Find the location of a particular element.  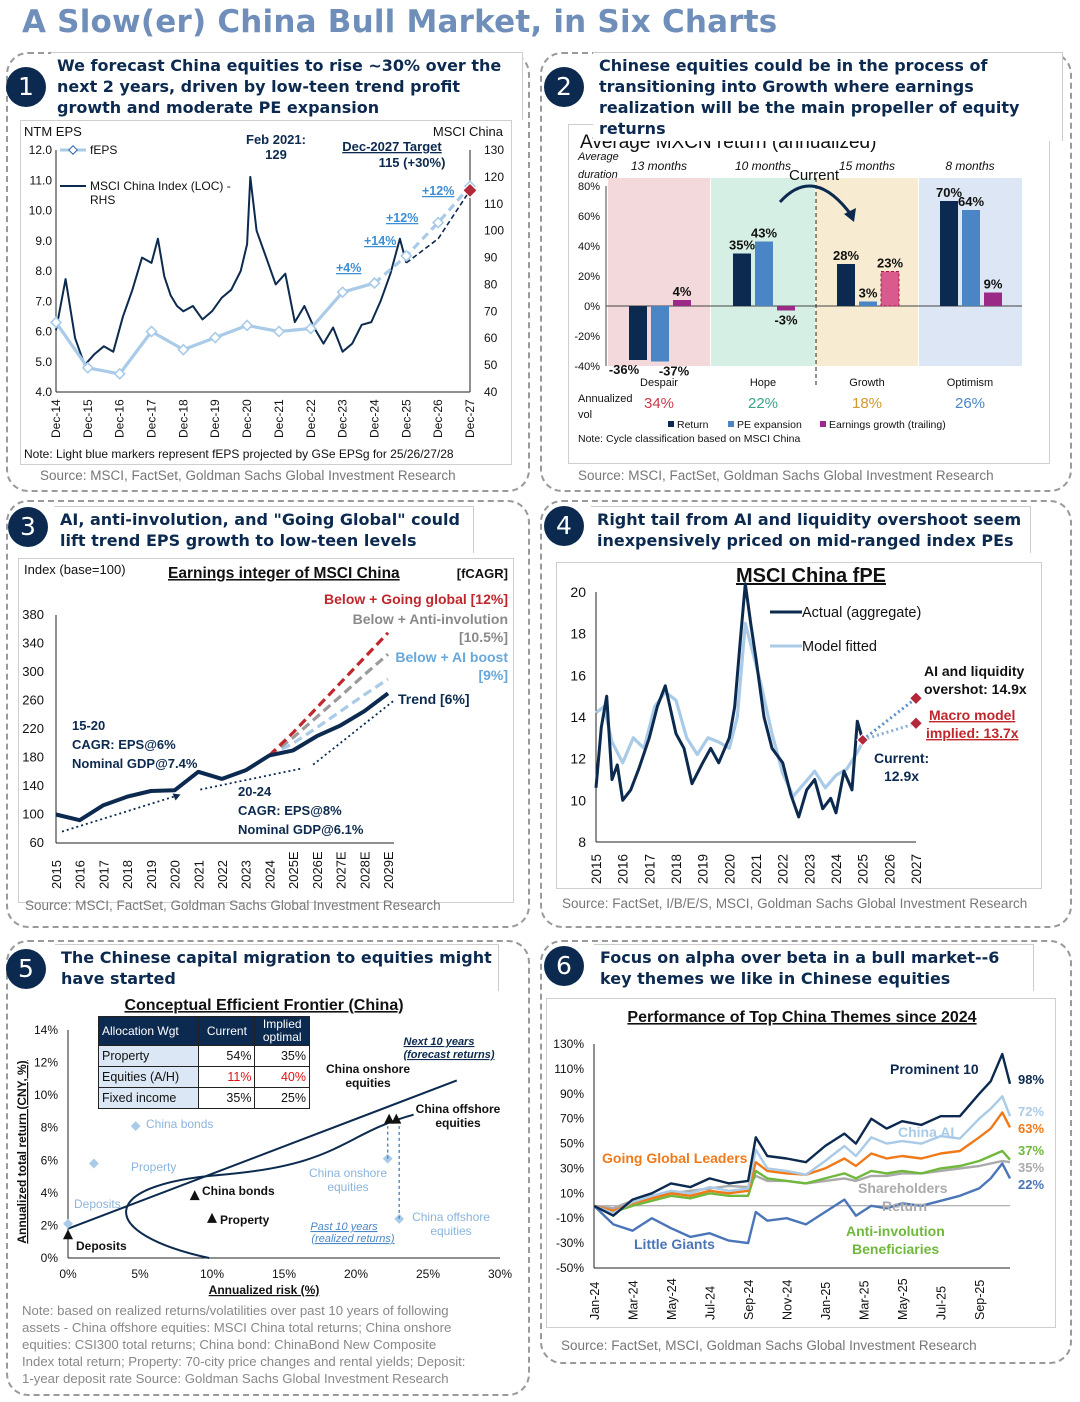

chart5-ytick: 12% is located at coordinates (46, 1063).